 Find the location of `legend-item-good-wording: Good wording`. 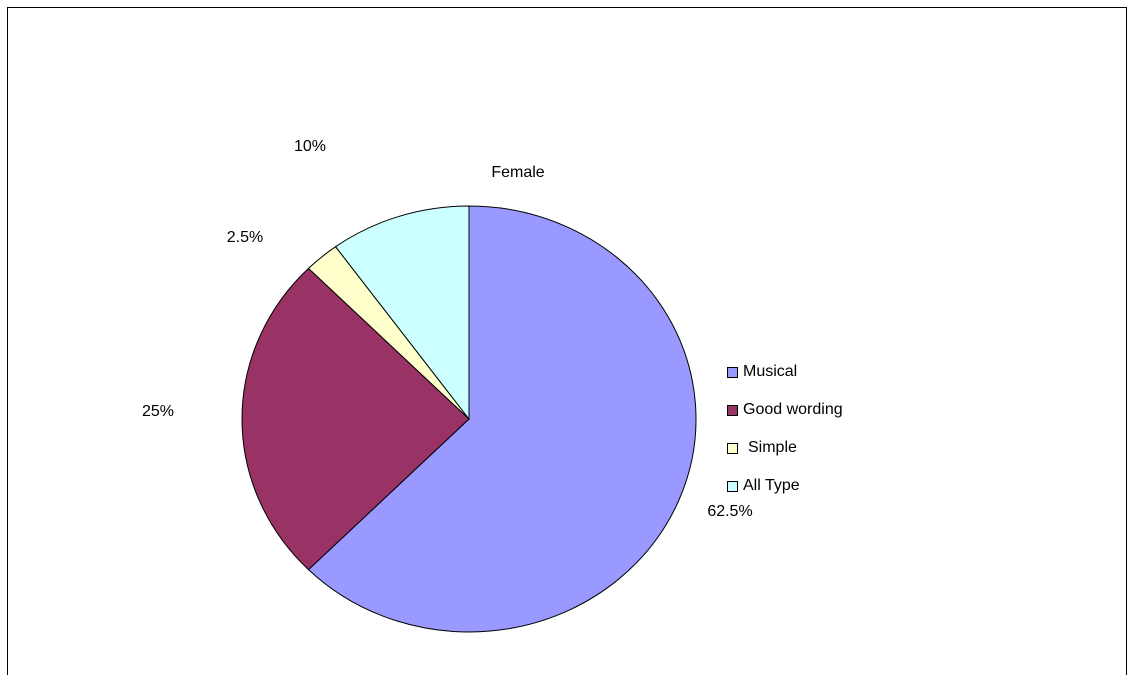

legend-item-good-wording: Good wording is located at coordinates (785, 410).